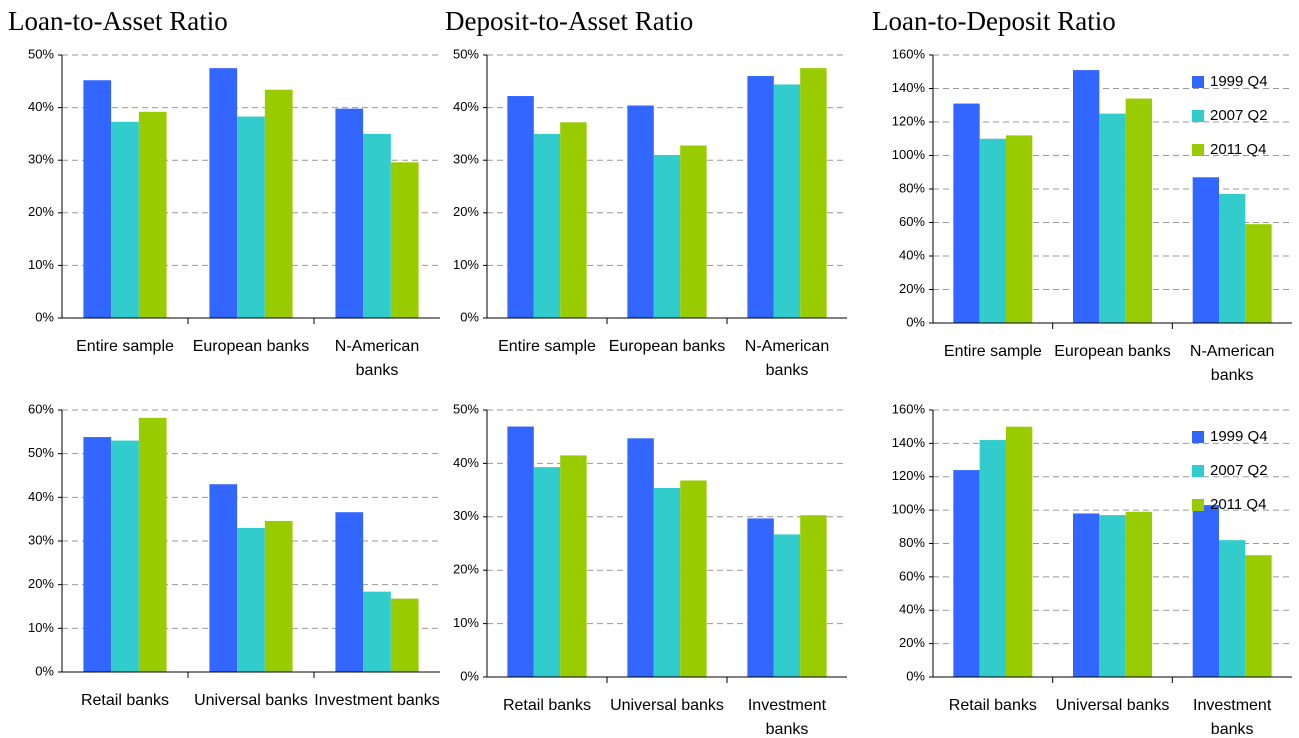 The image size is (1299, 738). What do you see at coordinates (1239, 81) in the screenshot?
I see `legend-label: 1999 Q4` at bounding box center [1239, 81].